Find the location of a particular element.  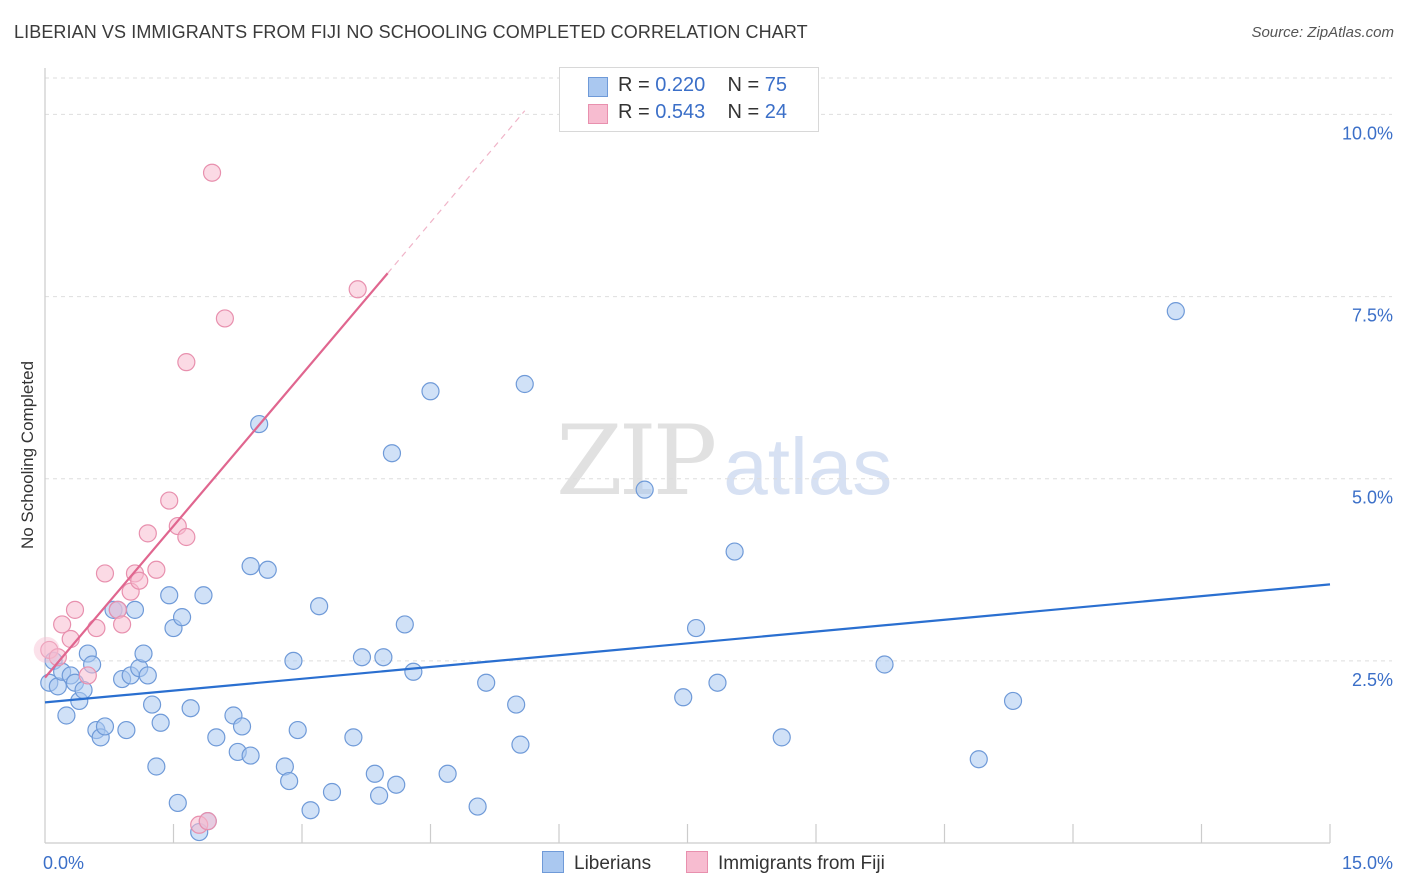

legend-r-value: 0.220 is located at coordinates (680, 85).